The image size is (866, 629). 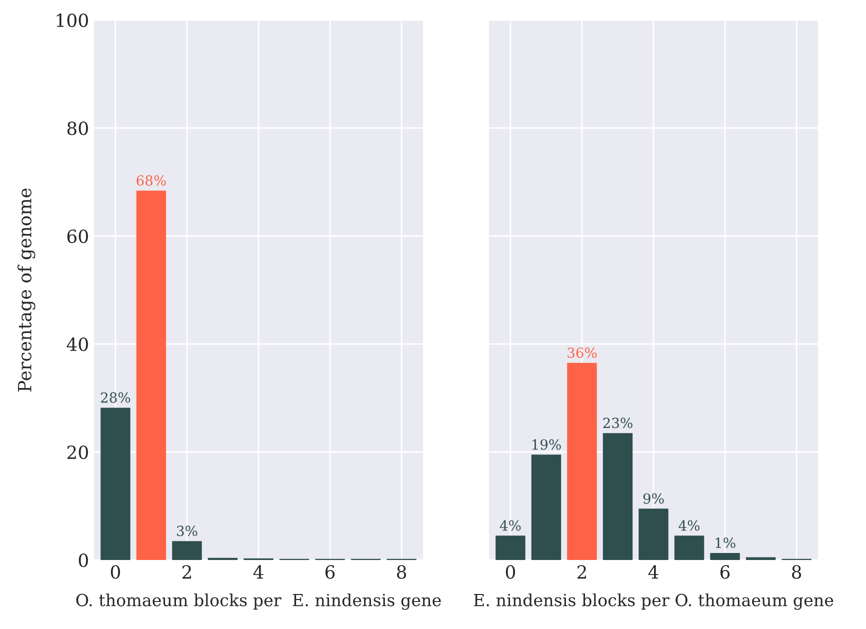 I want to click on data-label: 9%, so click(x=653, y=498).